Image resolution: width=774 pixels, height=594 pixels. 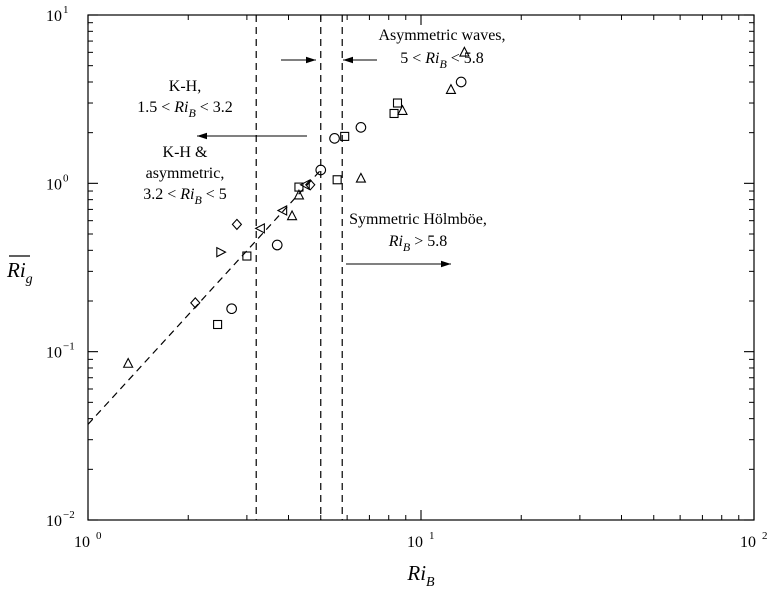 I want to click on x-tick-exponent: 1, so click(x=432, y=536).